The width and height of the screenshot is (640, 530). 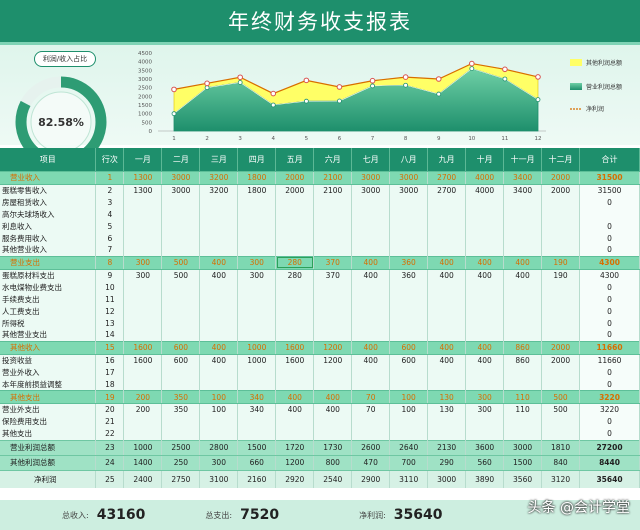 I want to click on month-cell: 1200, so click(x=333, y=347).